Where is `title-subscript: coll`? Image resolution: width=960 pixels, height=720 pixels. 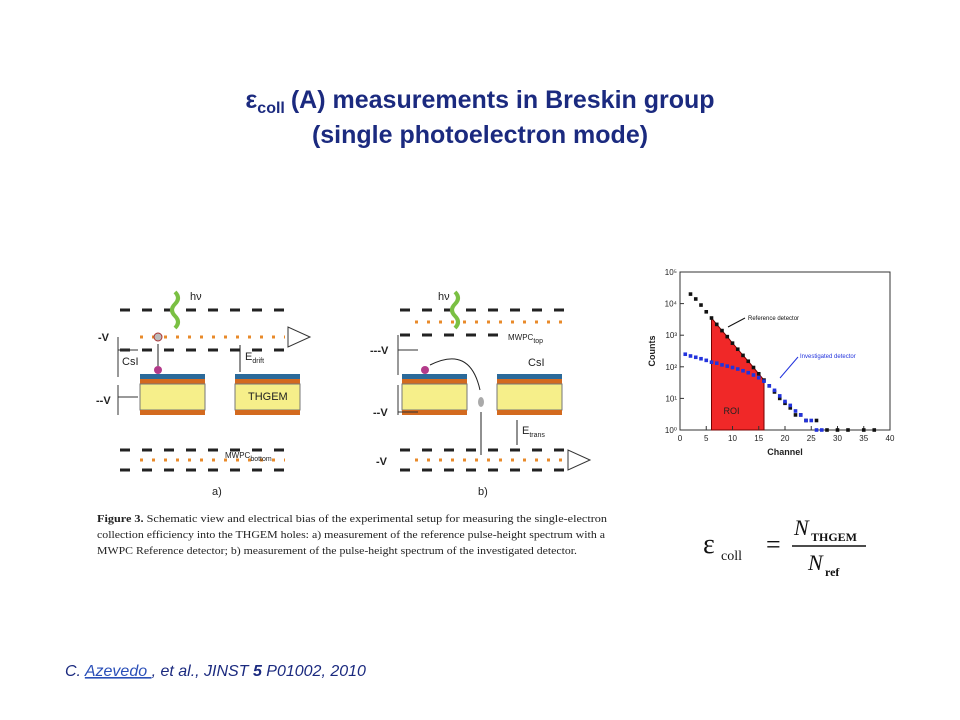
title-subscript: coll is located at coordinates (271, 108).